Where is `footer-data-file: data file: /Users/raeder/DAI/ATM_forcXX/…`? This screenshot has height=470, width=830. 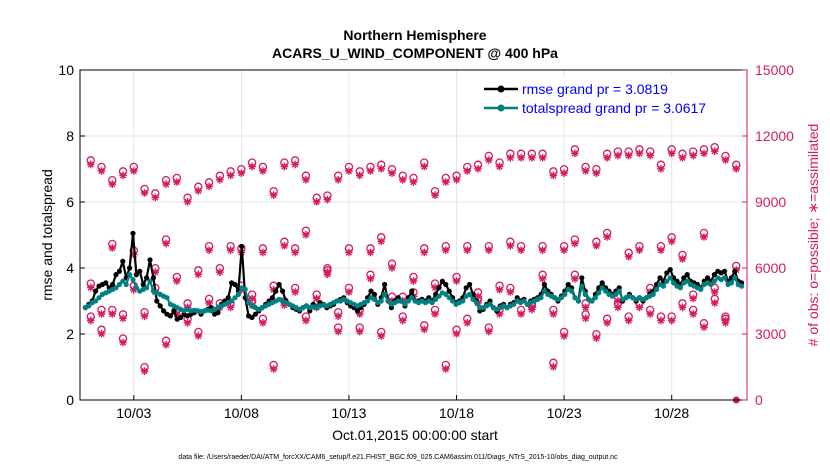
footer-data-file: data file: /Users/raeder/DAI/ATM_forcXX/… is located at coordinates (398, 457).